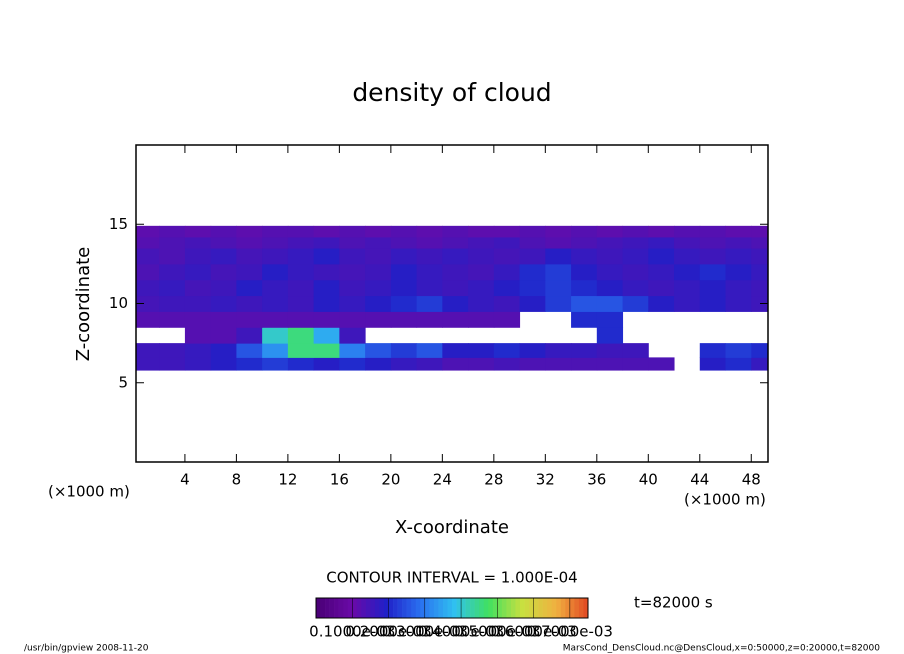 Image resolution: width=904 pixels, height=654 pixels. What do you see at coordinates (339, 480) in the screenshot?
I see `x-tick-label: 16` at bounding box center [339, 480].